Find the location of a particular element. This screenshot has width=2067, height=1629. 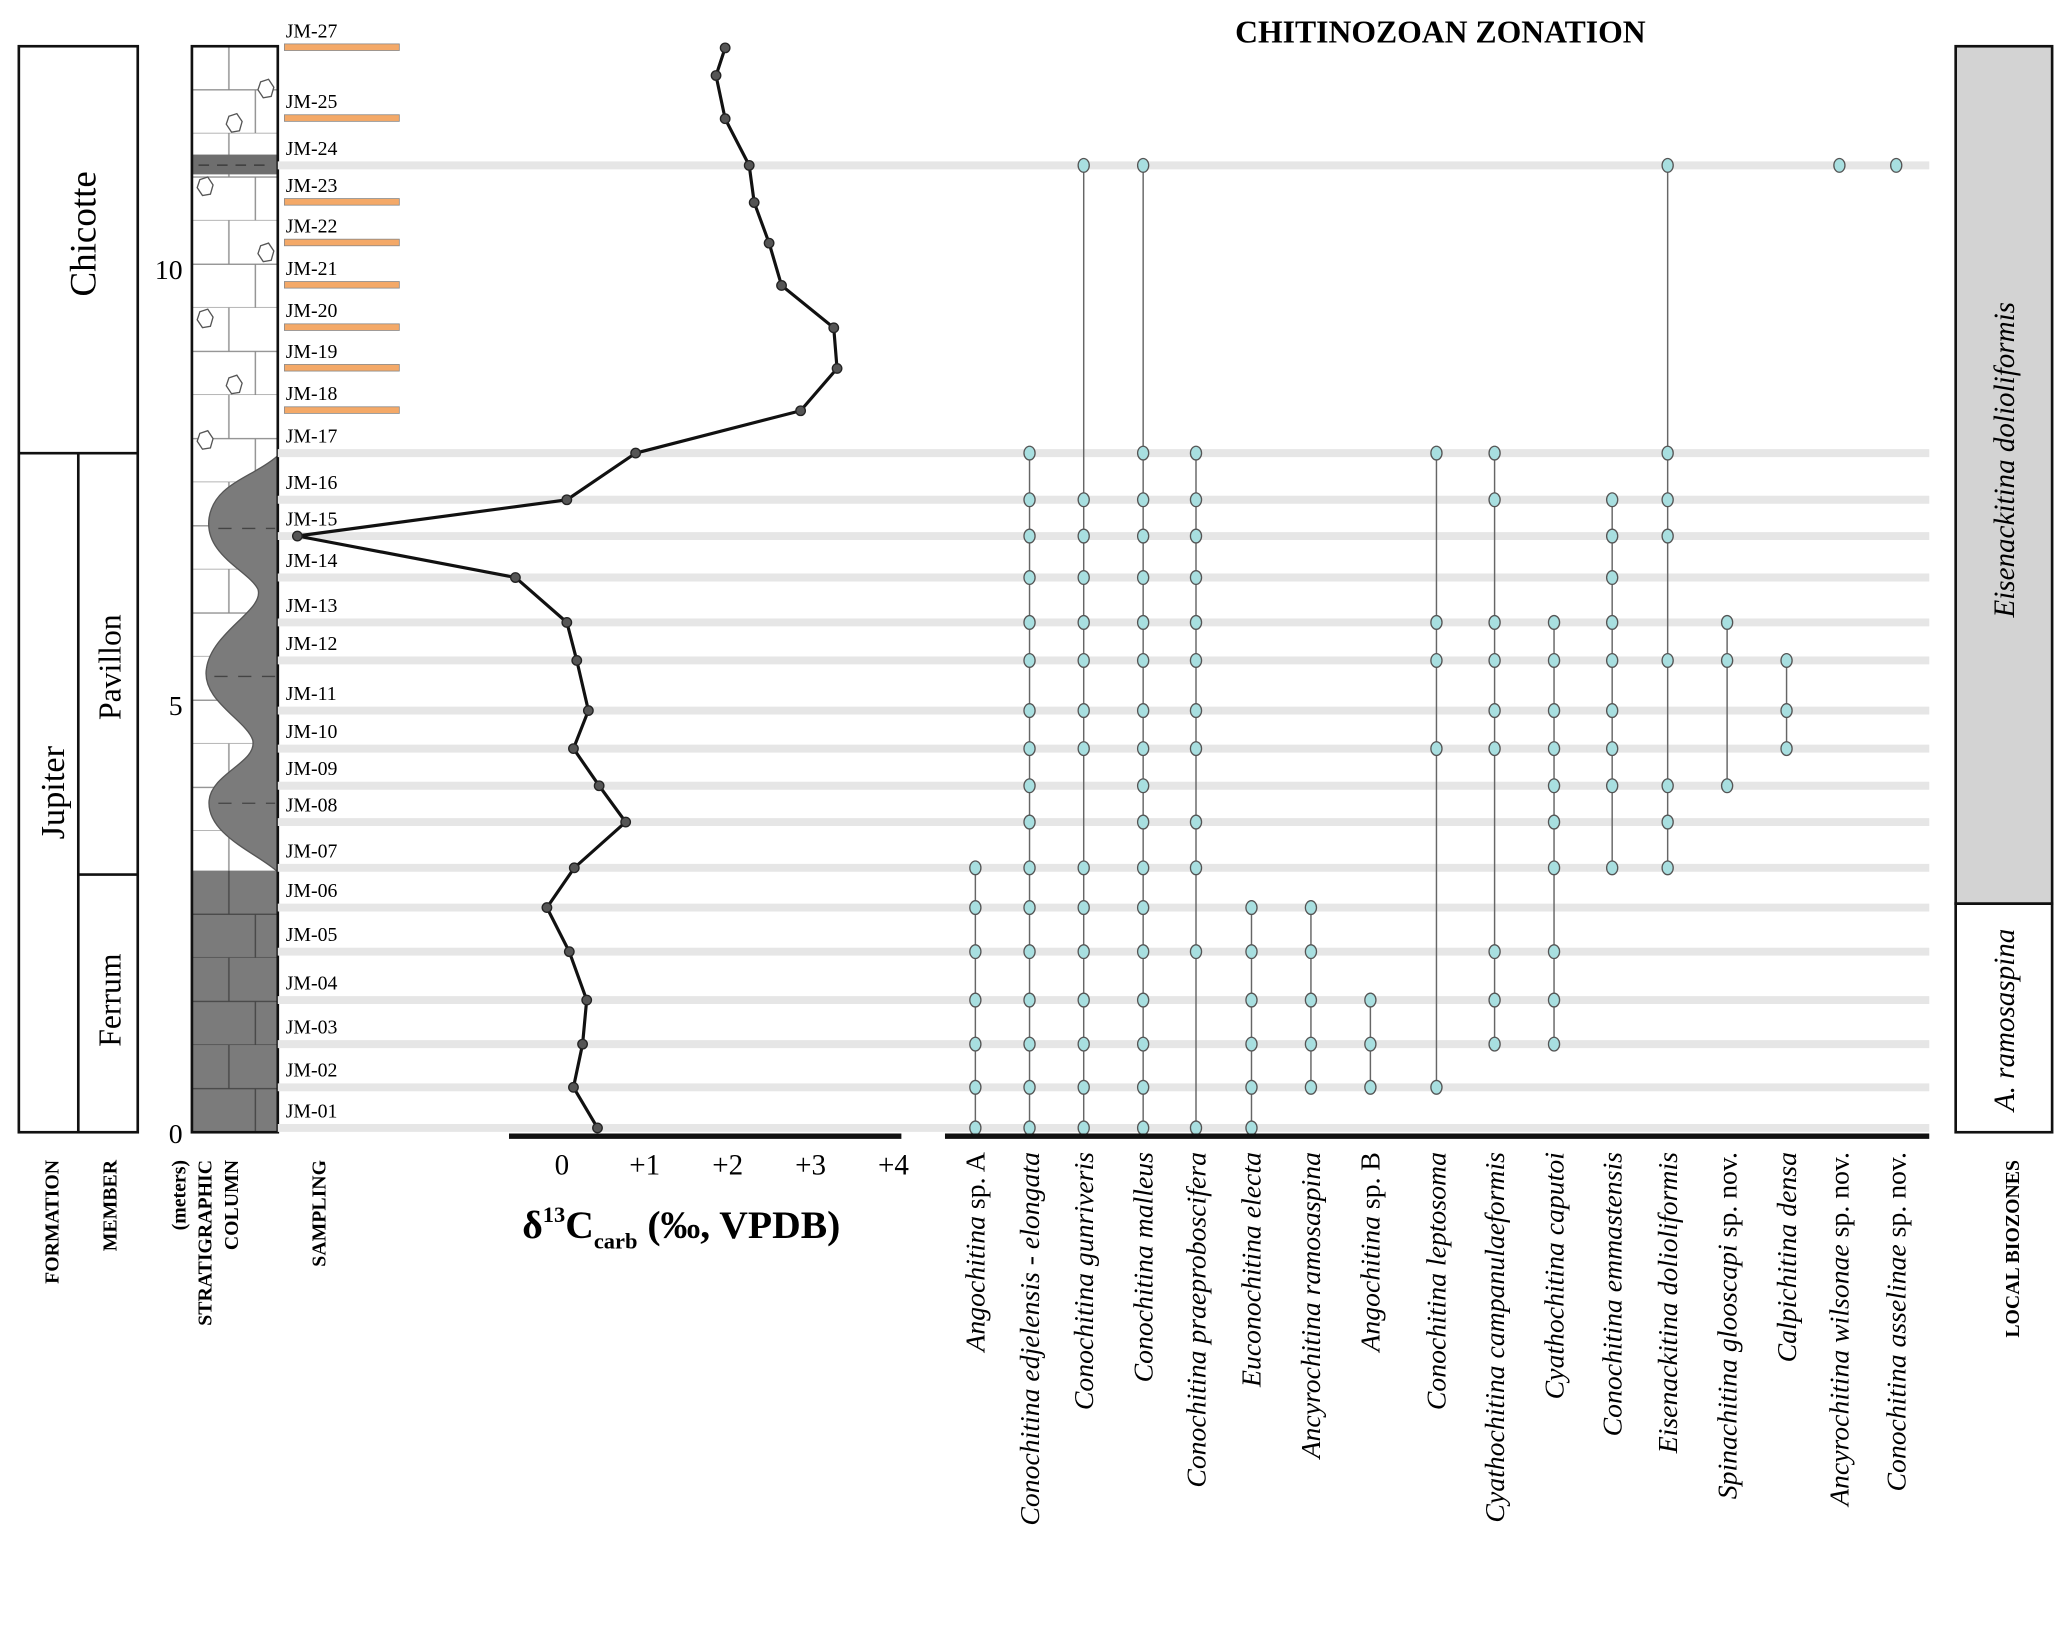

biozone-column is located at coordinates (2004, 589).